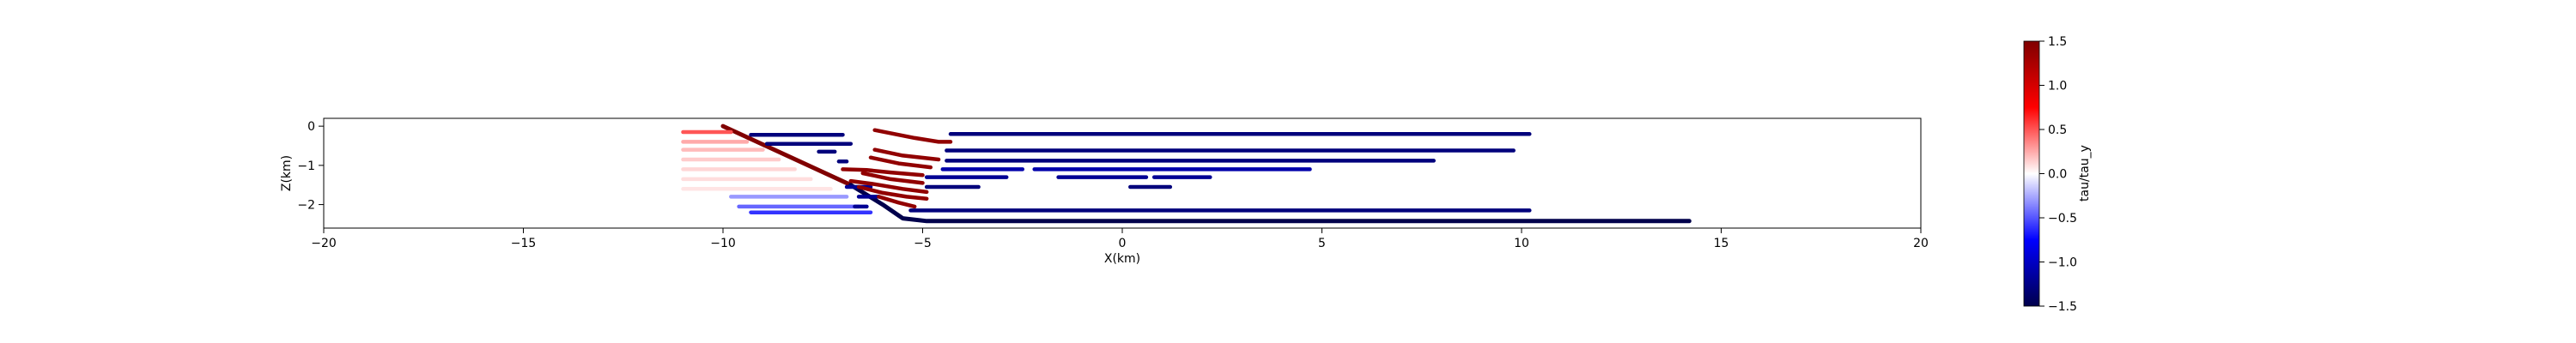 Image resolution: width=2576 pixels, height=343 pixels. Describe the element at coordinates (2057, 130) in the screenshot. I see `colorbar-tick-label: 0.5` at that location.